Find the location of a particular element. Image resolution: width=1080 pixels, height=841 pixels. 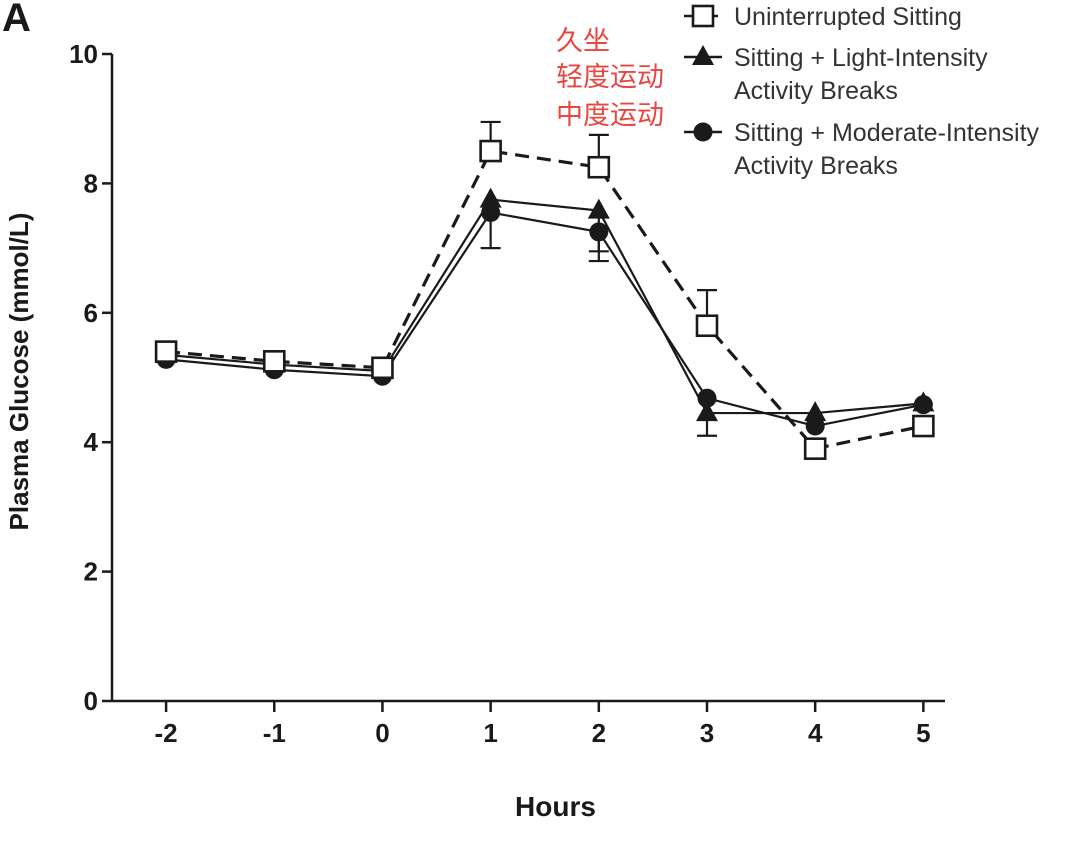

y-axis-label: Plasma Glucose (mmol/L) is located at coordinates (19, 372).